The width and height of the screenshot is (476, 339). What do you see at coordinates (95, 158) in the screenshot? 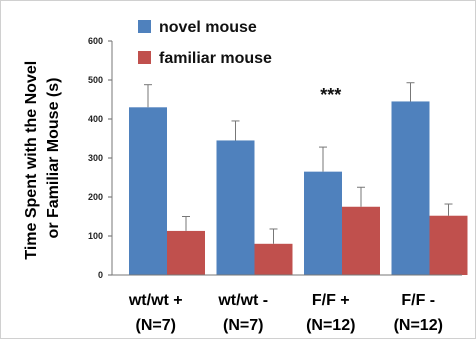
I see `y-tick-label: 300` at bounding box center [95, 158].